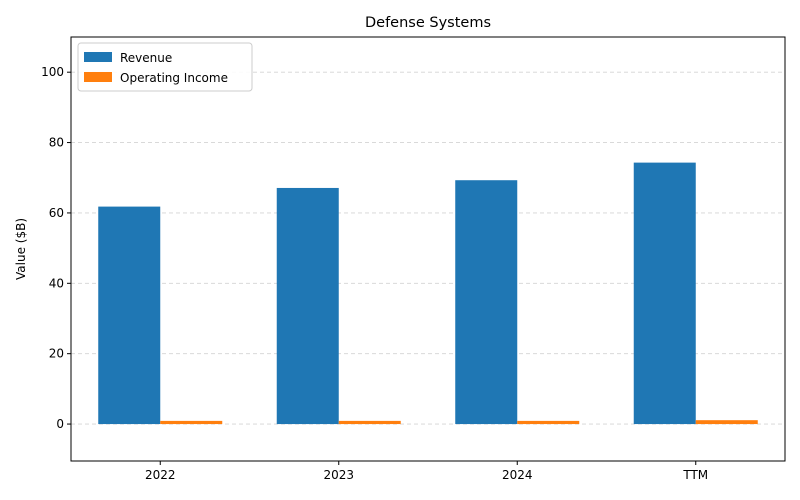  What do you see at coordinates (60, 424) in the screenshot?
I see `y-tick-label: 0` at bounding box center [60, 424].